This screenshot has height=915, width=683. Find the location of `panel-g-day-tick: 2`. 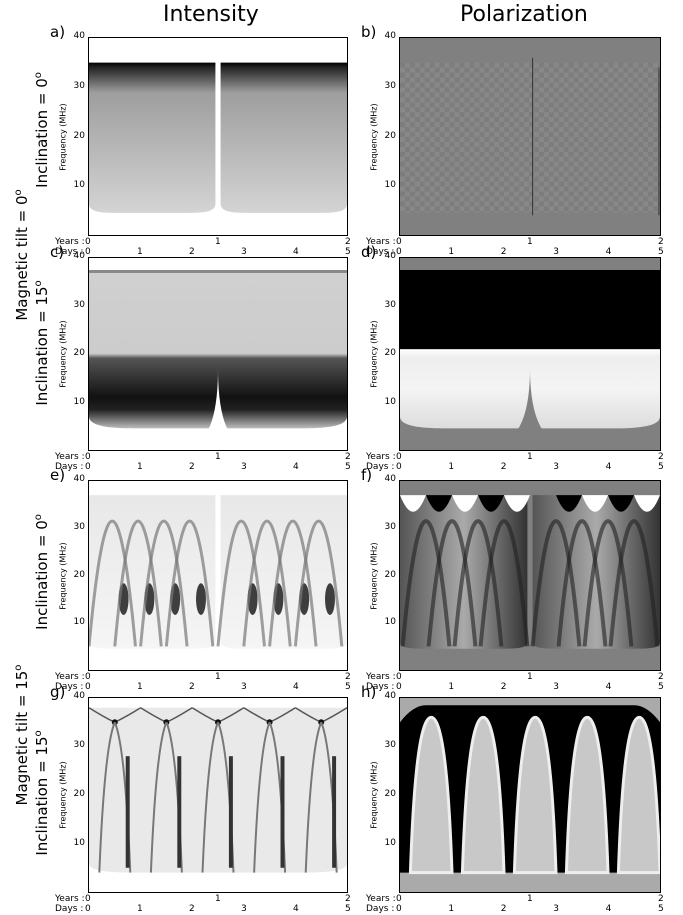

panel-g-day-tick: 2 is located at coordinates (192, 909).